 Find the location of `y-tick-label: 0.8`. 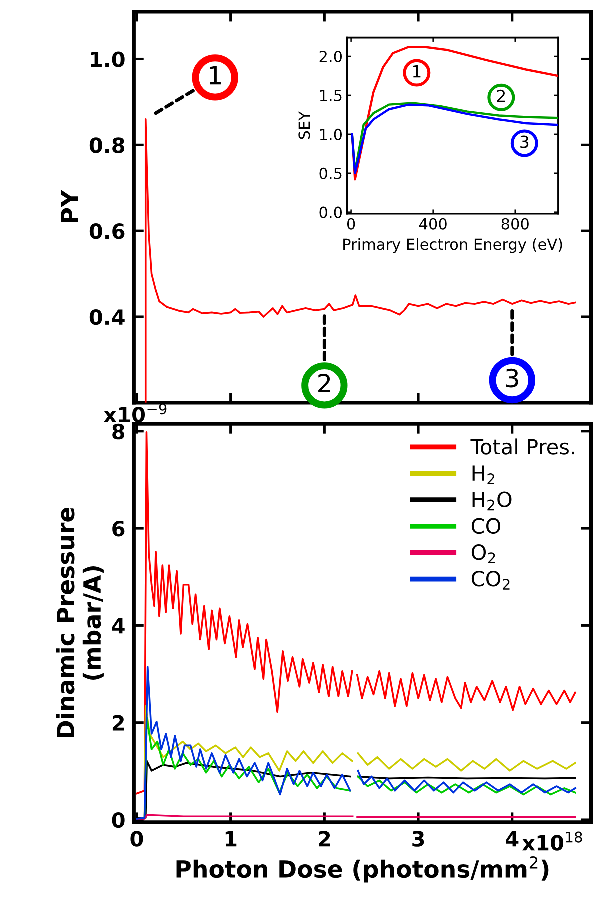

y-tick-label: 0.8 is located at coordinates (107, 146).